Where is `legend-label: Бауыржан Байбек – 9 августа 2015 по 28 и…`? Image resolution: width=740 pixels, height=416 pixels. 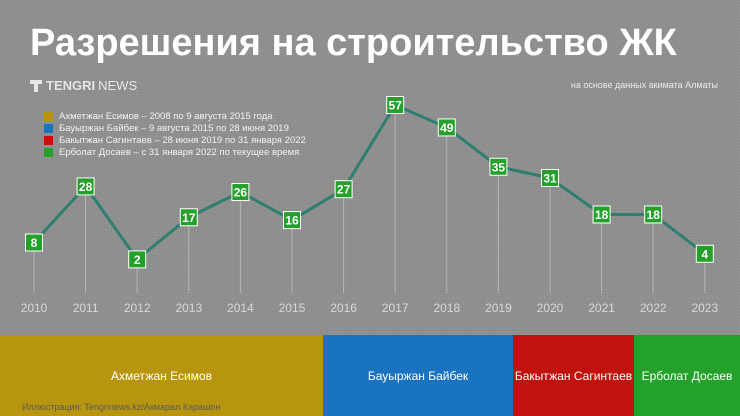 legend-label: Бауыржан Байбек – 9 августа 2015 по 28 и… is located at coordinates (174, 128).